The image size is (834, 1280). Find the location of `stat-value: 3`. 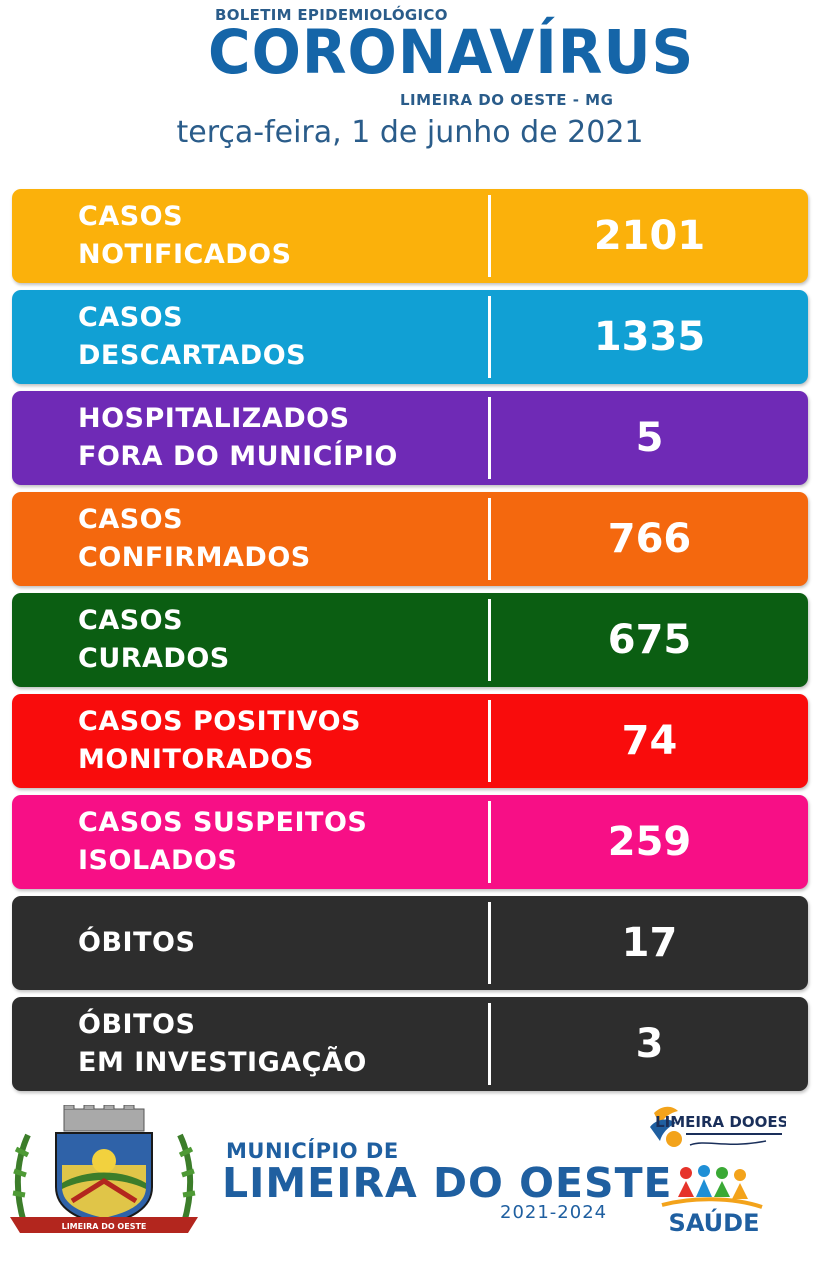

stat-value: 3 is located at coordinates (649, 1044).